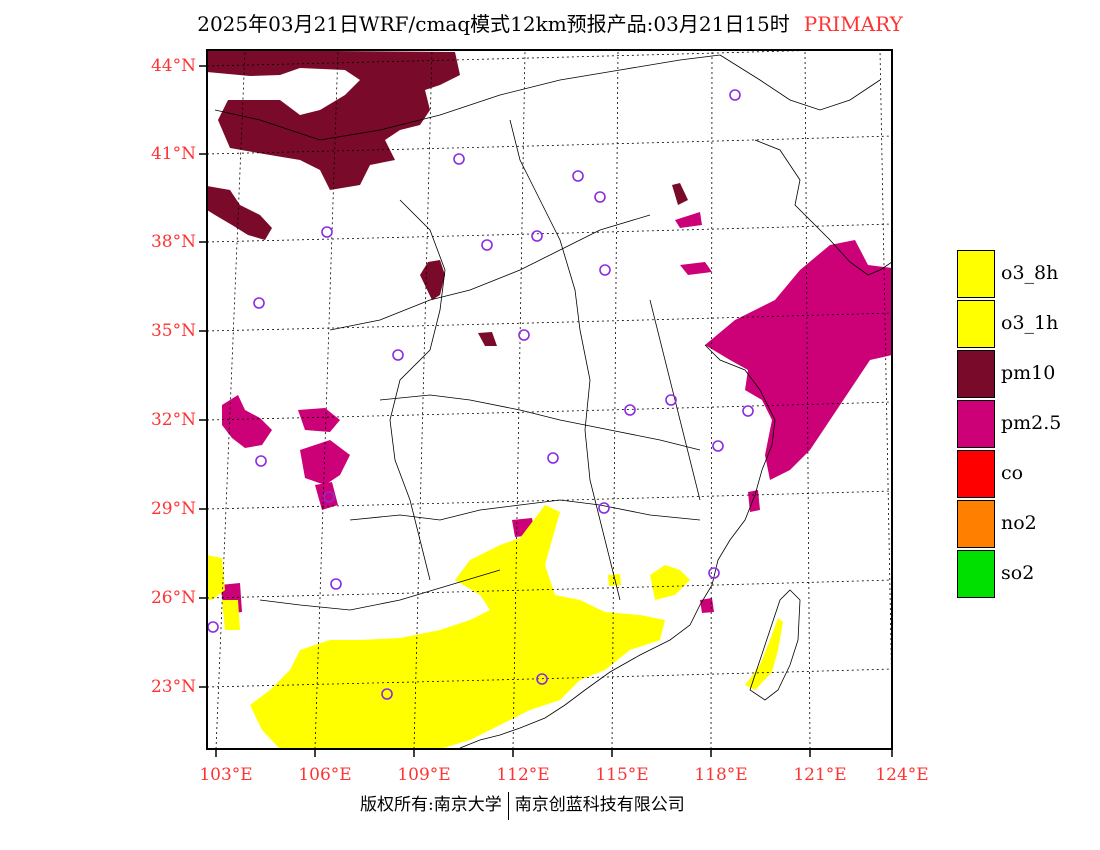 The image size is (1100, 850). I want to click on lat-label: 44°N, so click(173, 66).